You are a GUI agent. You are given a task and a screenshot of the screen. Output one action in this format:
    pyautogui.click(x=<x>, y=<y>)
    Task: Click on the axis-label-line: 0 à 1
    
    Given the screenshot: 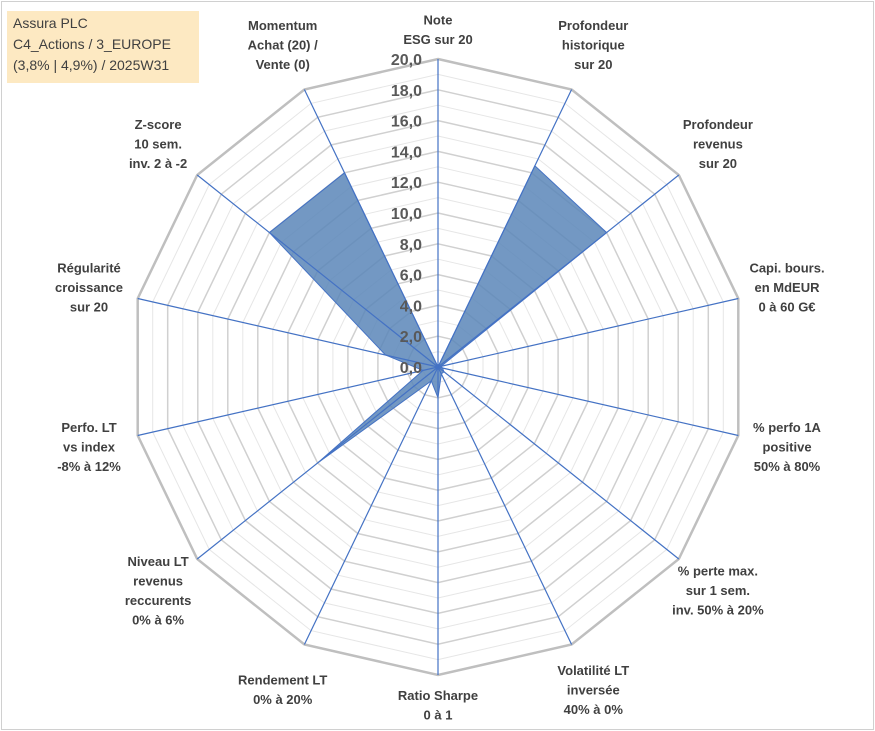 What is the action you would take?
    pyautogui.click(x=438, y=715)
    